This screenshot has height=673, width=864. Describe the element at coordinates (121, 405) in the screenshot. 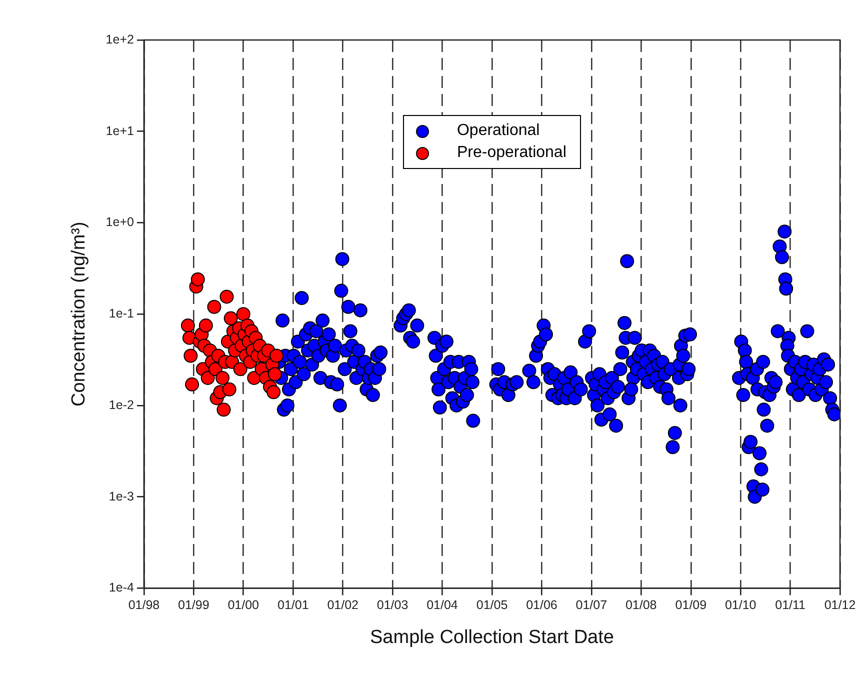

I see `y-tick-label: 1e-2` at that location.